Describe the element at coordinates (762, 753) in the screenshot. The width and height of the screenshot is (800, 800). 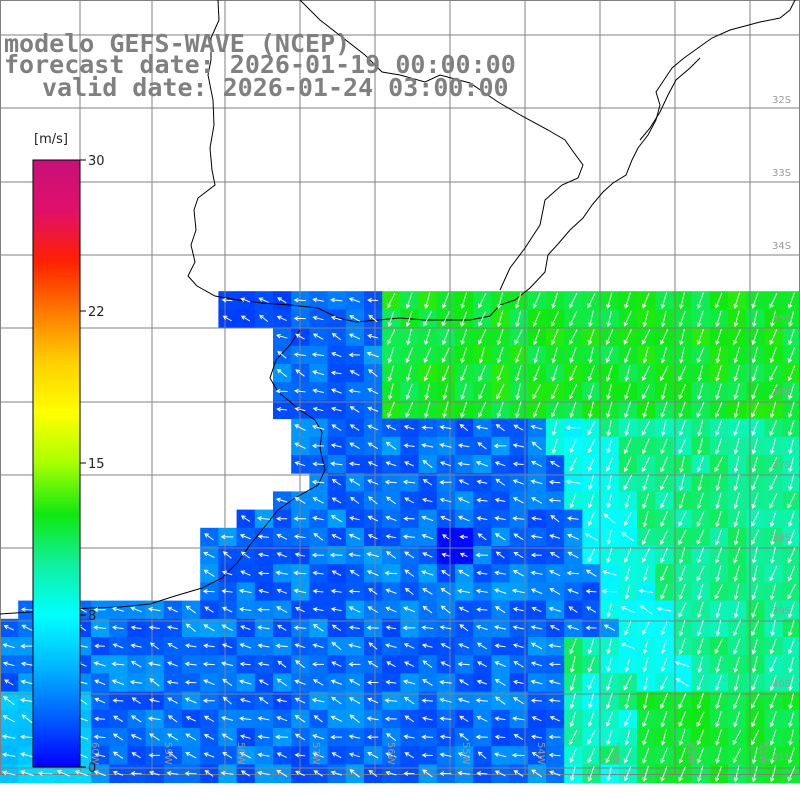
I see `longitude-label: 51W` at that location.